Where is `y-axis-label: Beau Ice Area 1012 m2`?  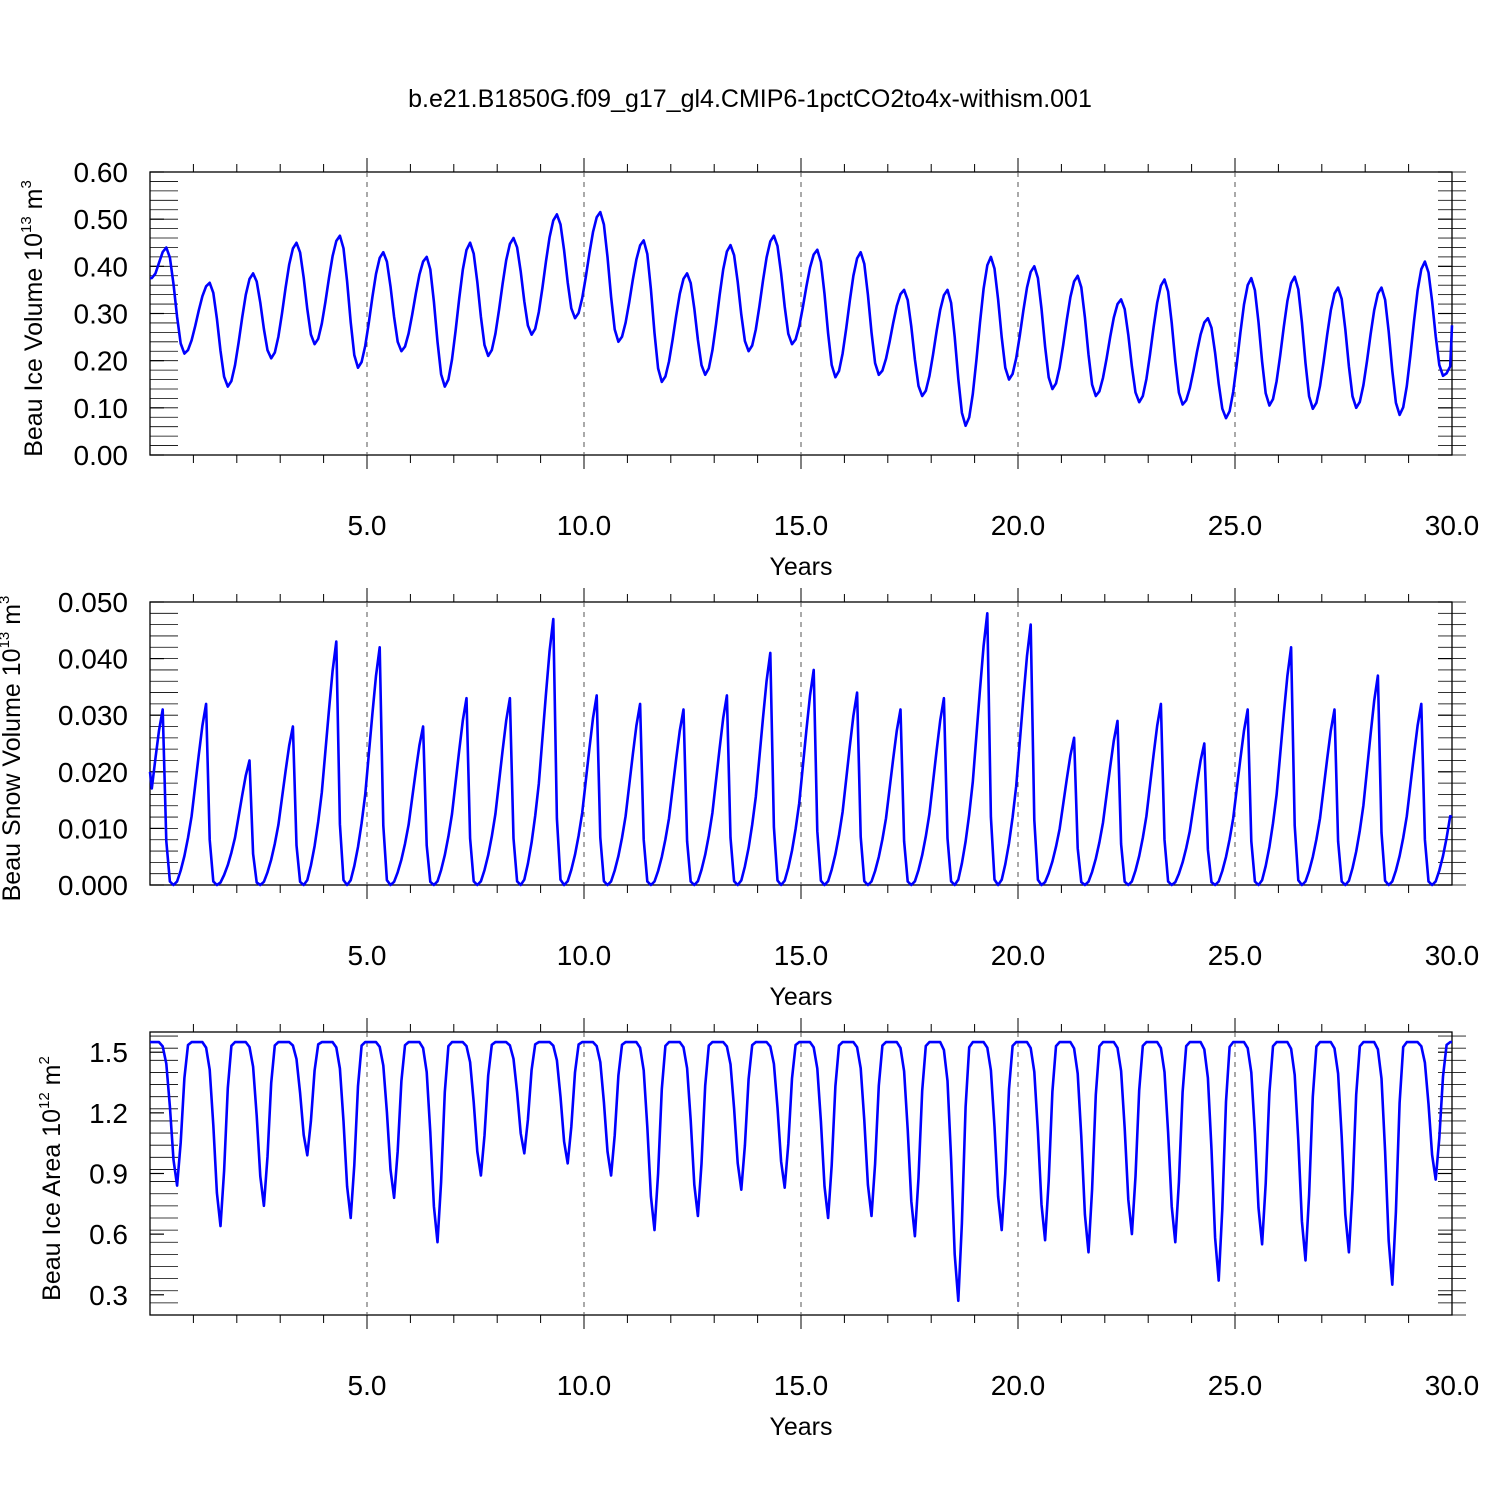
y-axis-label: Beau Ice Area 1012 m2 is located at coordinates (51, 1178).